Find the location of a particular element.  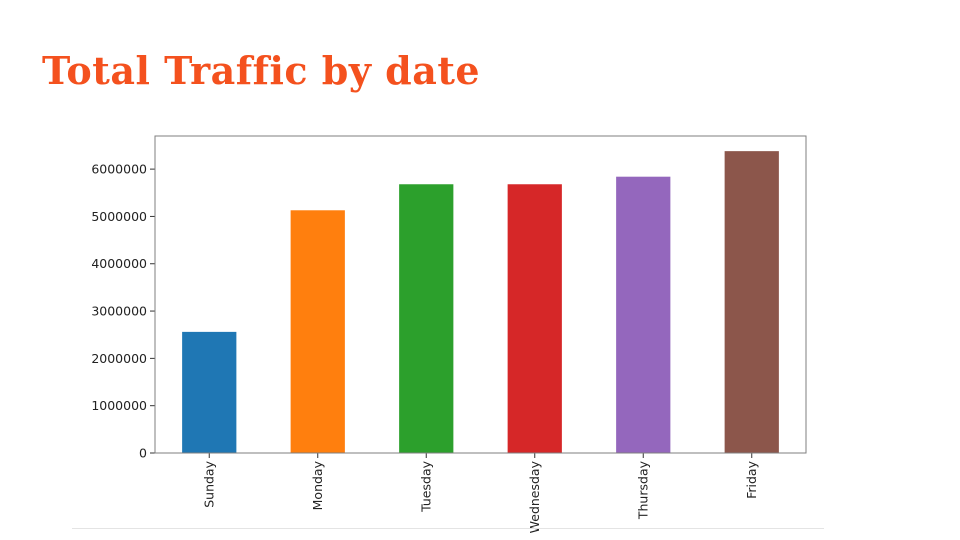

x-tick-label: Thursday is located at coordinates (642, 490).